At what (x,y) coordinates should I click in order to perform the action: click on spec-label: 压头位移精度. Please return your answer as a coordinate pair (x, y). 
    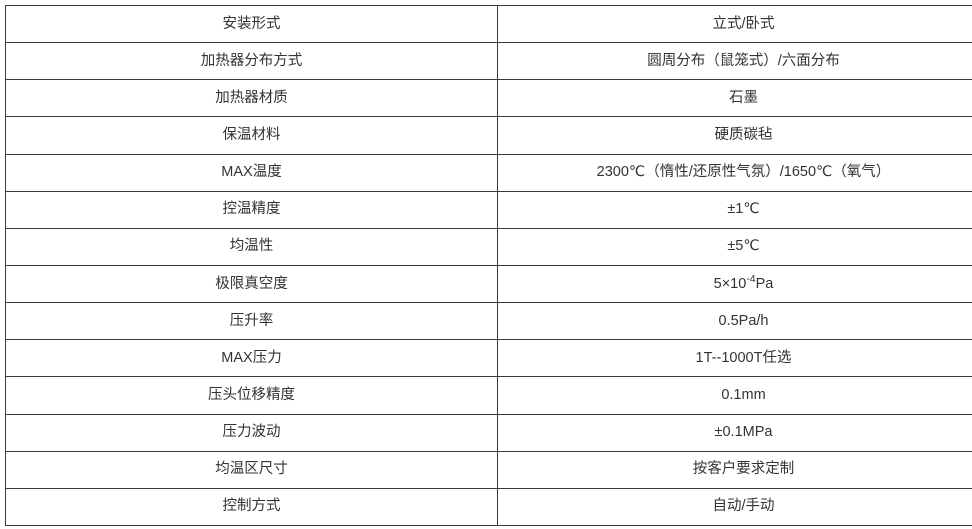
    Looking at the image, I should click on (251, 395).